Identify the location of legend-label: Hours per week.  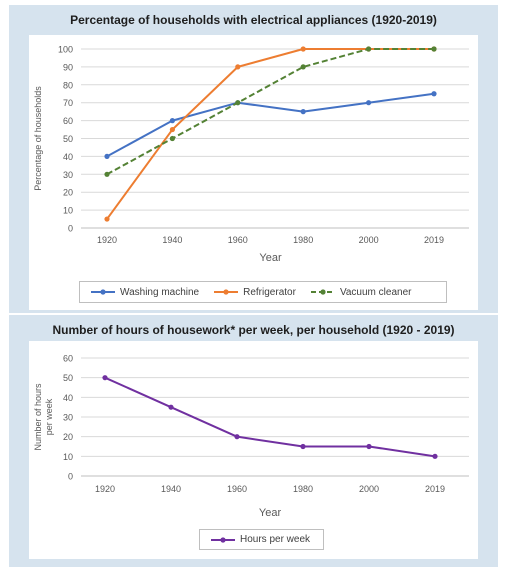
(275, 539).